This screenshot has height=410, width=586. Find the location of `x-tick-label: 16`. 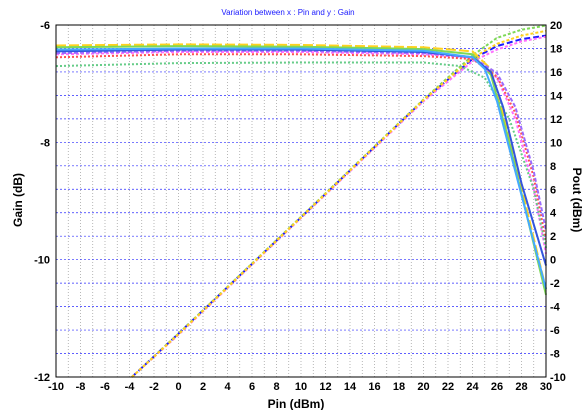

x-tick-label: 16 is located at coordinates (374, 387).